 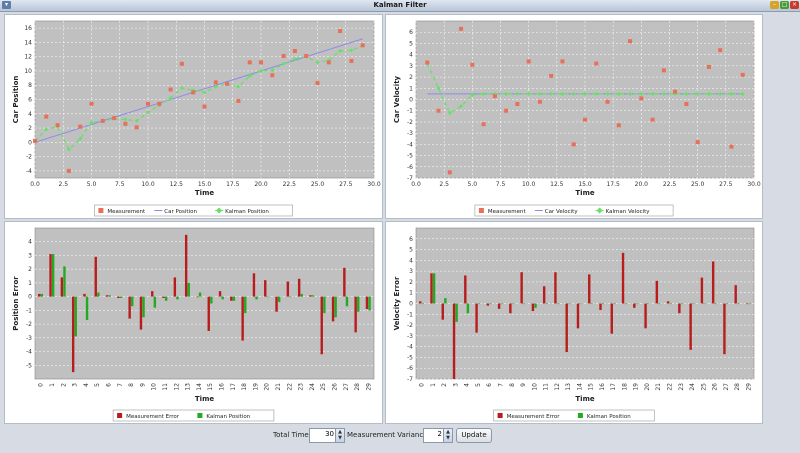 What do you see at coordinates (562, 212) in the screenshot?
I see `legend-label: Car Velocity` at bounding box center [562, 212].